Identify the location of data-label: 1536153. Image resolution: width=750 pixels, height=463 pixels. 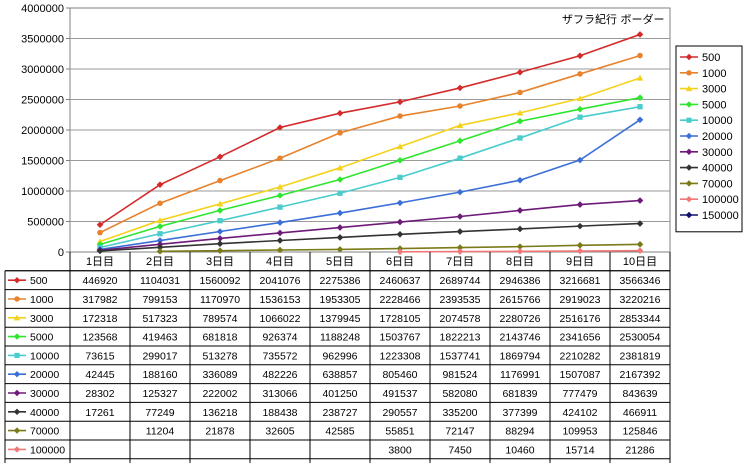
(280, 300).